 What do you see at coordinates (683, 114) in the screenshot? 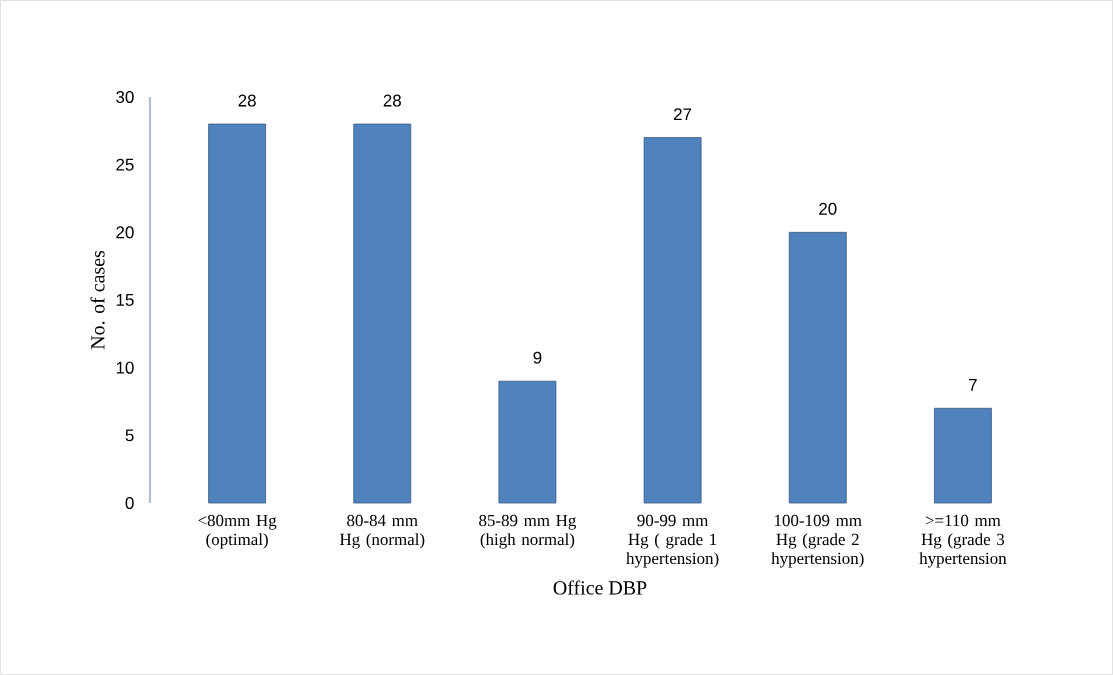
I see `data-label: 27` at bounding box center [683, 114].